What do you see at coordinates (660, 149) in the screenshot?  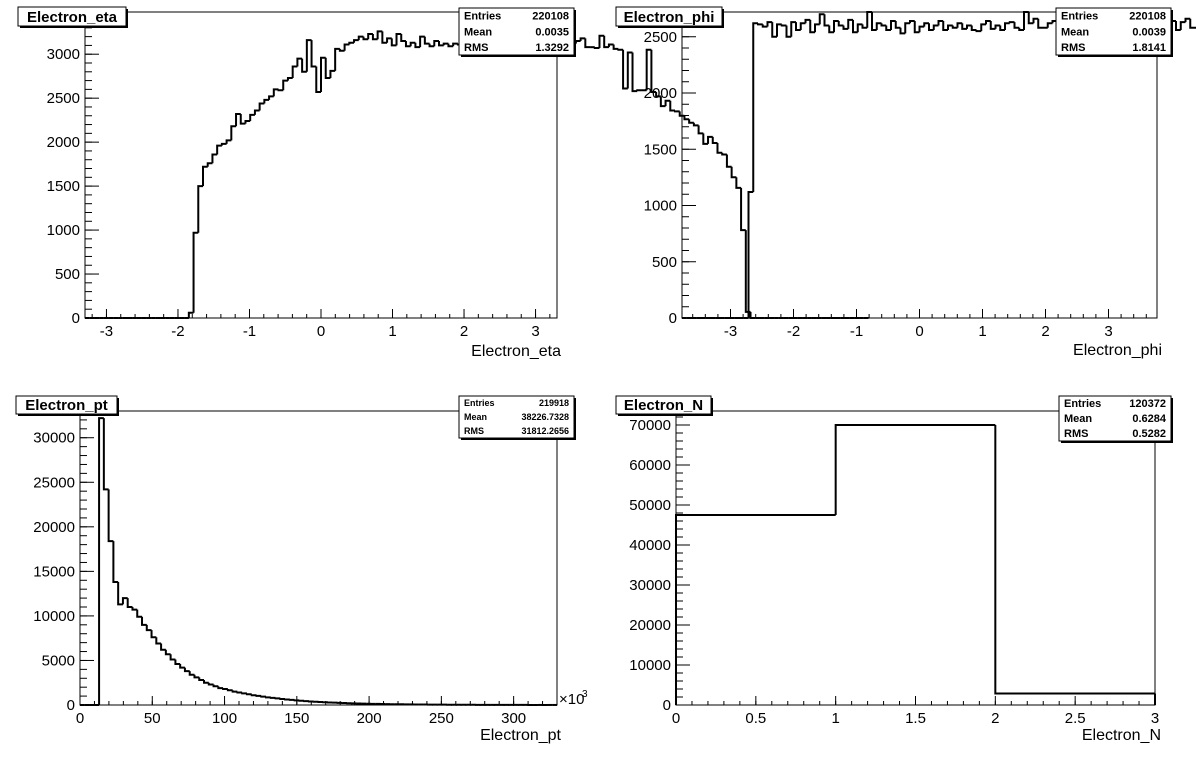 I see `y-tick-label: 1500` at bounding box center [660, 149].